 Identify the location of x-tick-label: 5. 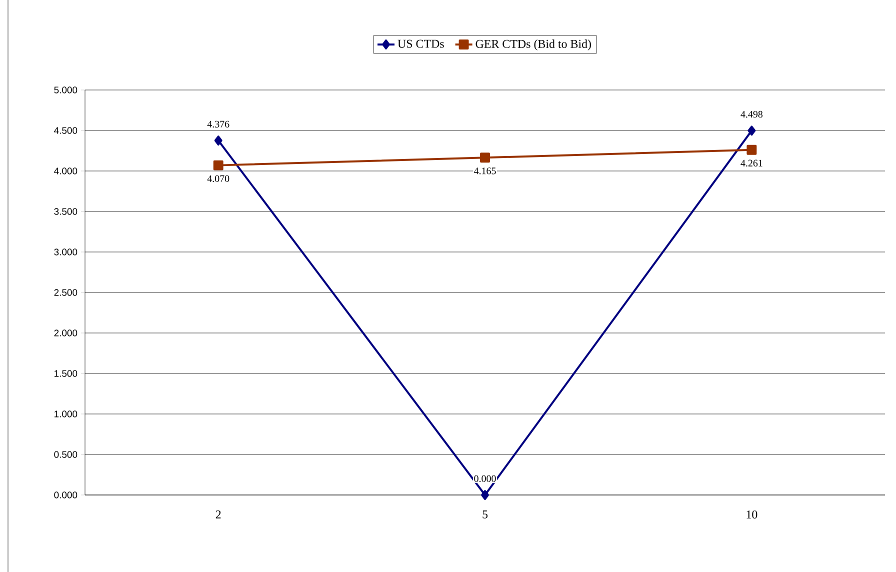
(485, 514).